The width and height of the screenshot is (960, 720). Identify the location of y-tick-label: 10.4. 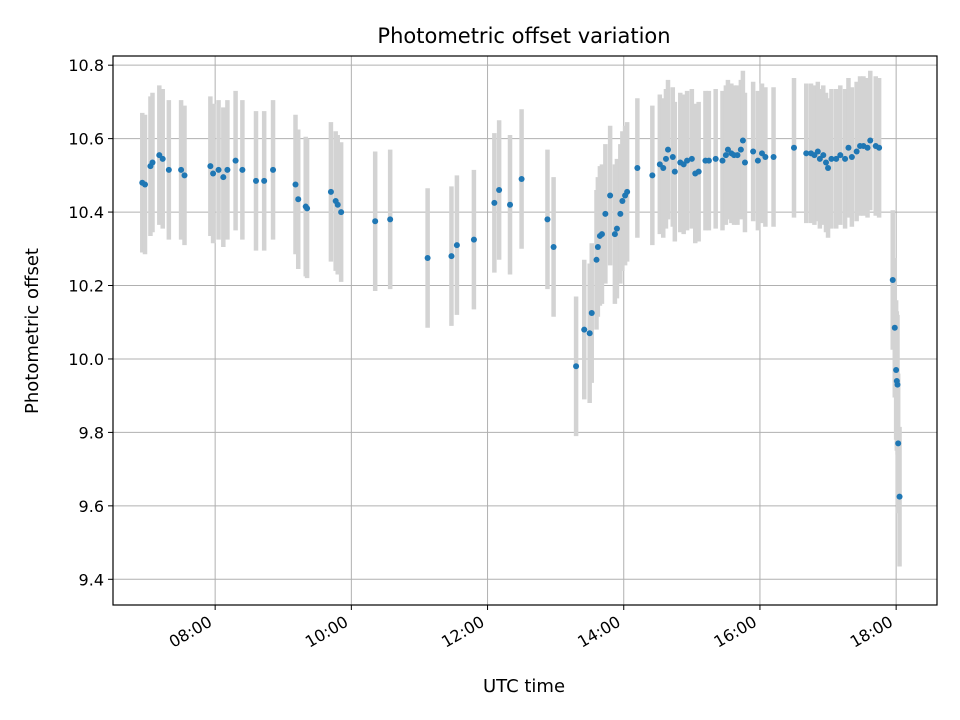
(86, 212).